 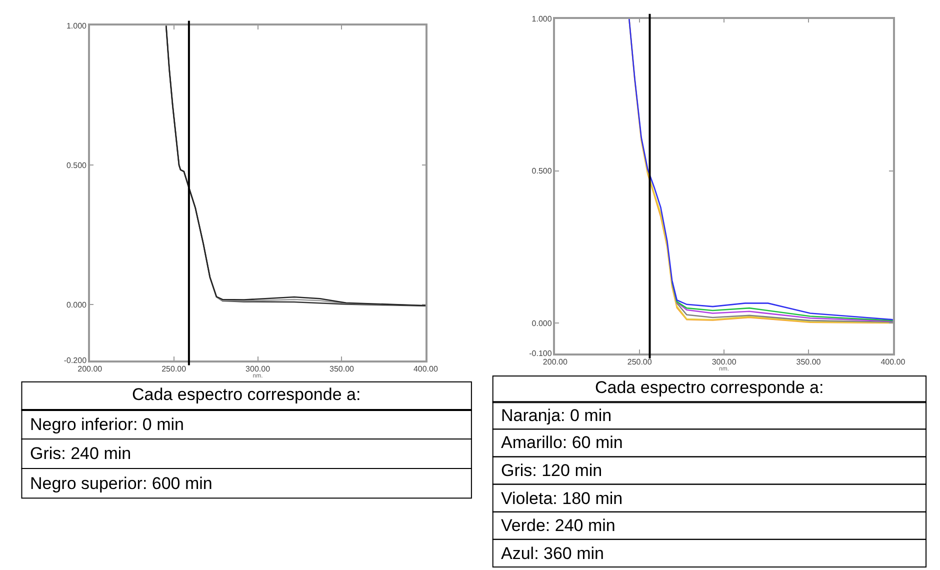 What do you see at coordinates (558, 525) in the screenshot?
I see `text: Verde: 240 min` at bounding box center [558, 525].